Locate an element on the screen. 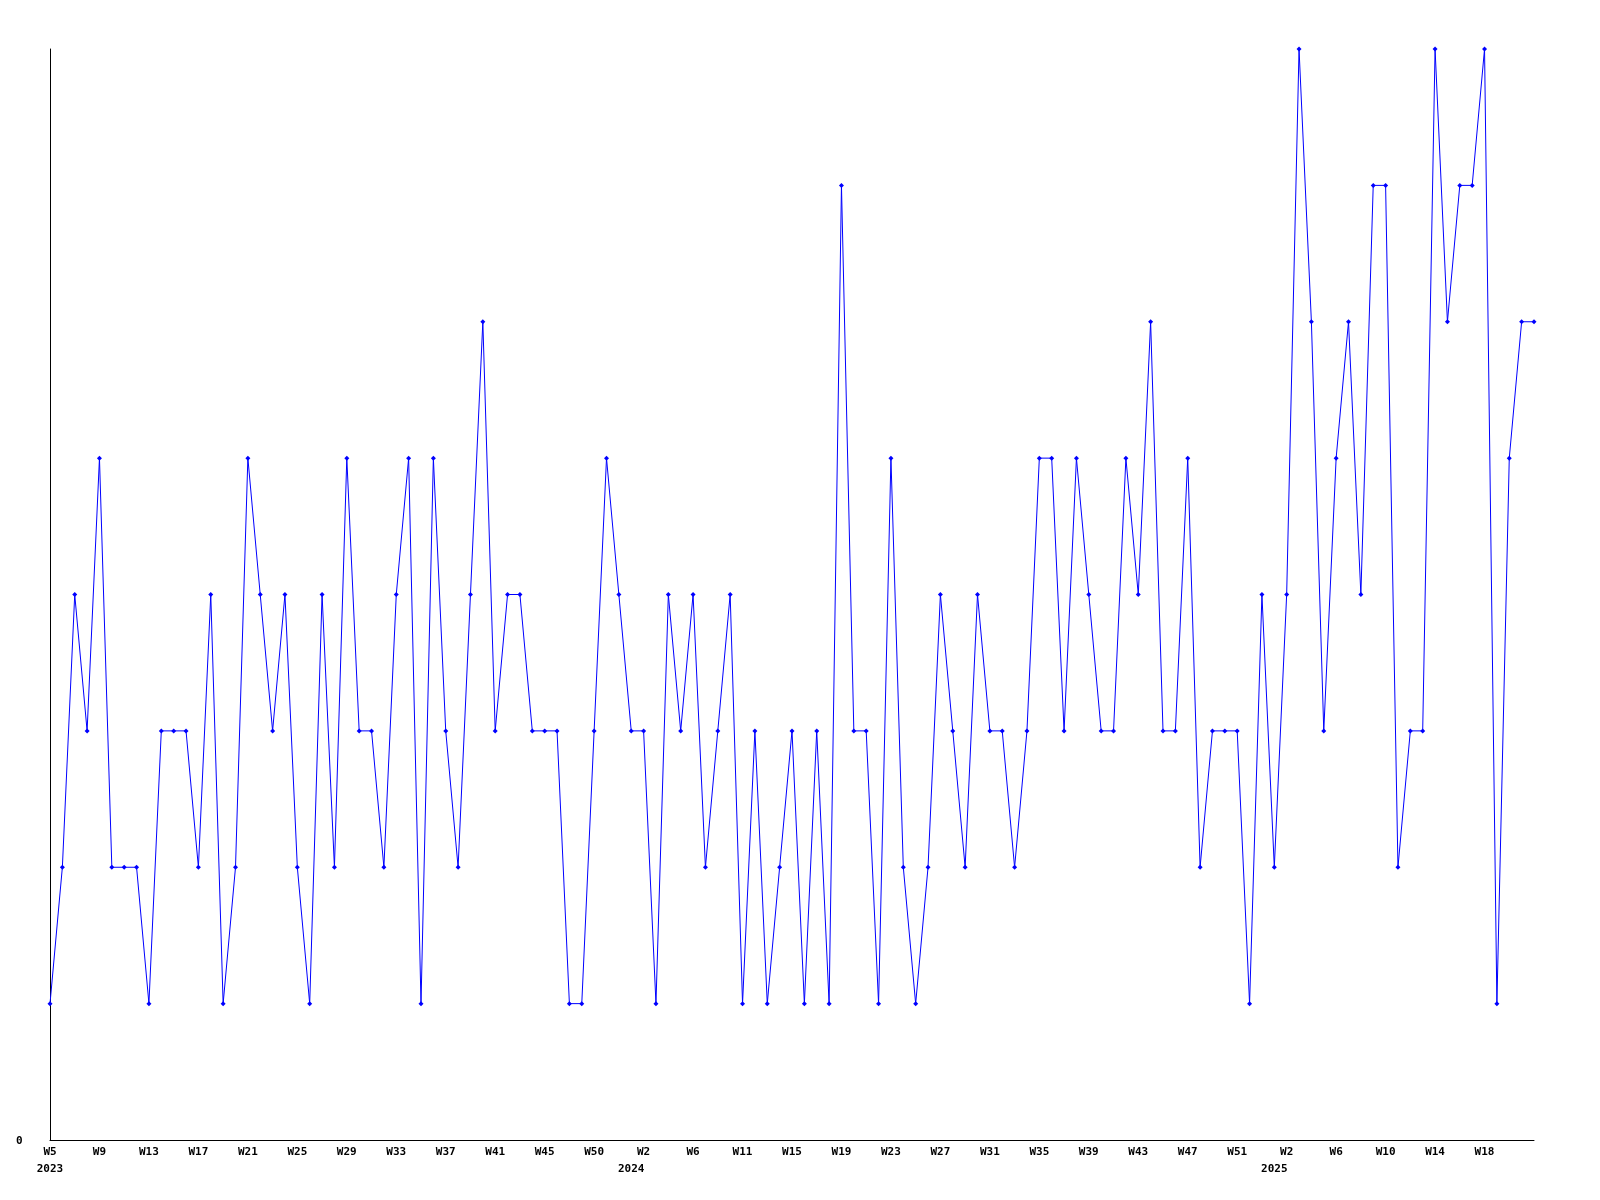 The height and width of the screenshot is (1200, 1600). x-tick-label: W41 is located at coordinates (495, 1151).